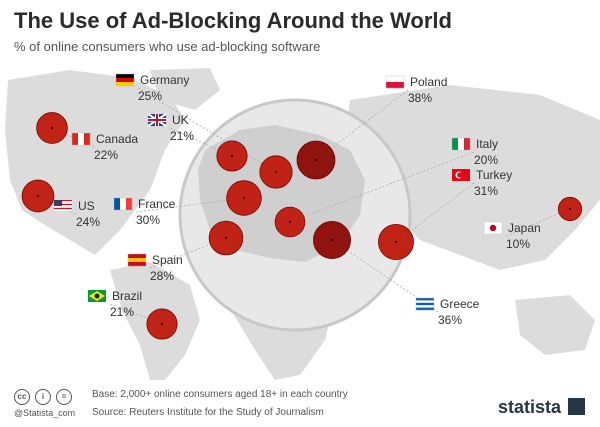 The image size is (600, 427). I want to click on bubble-center-france, so click(244, 198).